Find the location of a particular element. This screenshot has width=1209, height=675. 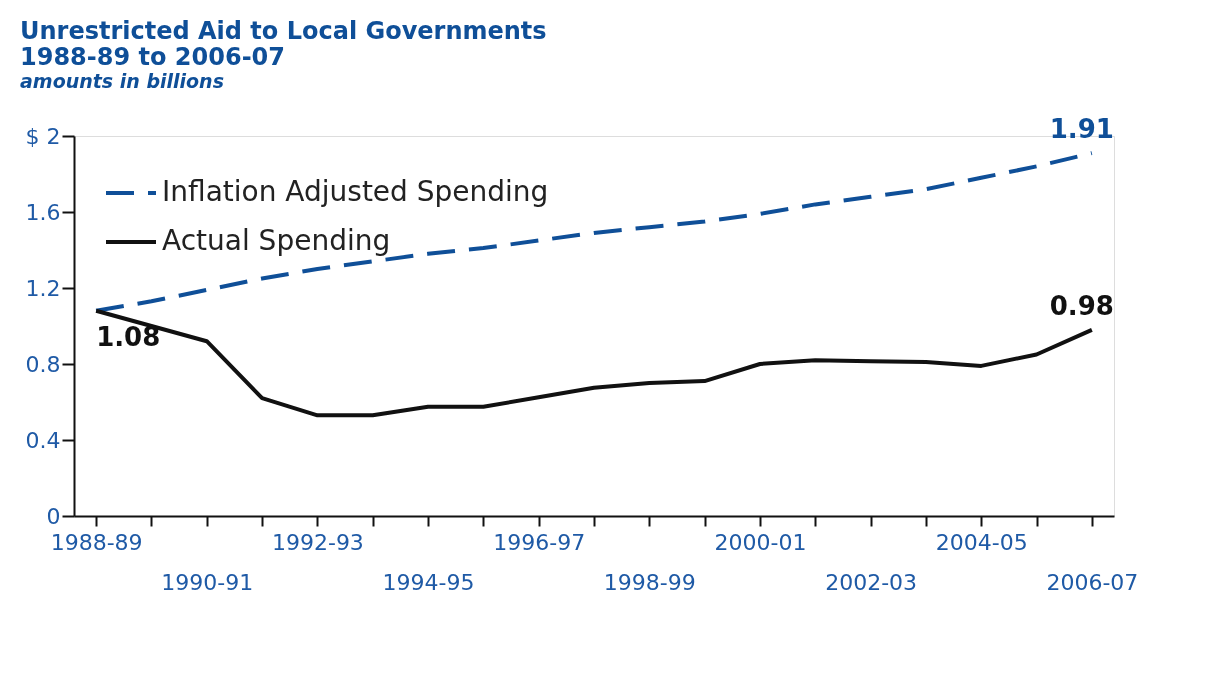

data-label: 0.98 is located at coordinates (1081, 305).